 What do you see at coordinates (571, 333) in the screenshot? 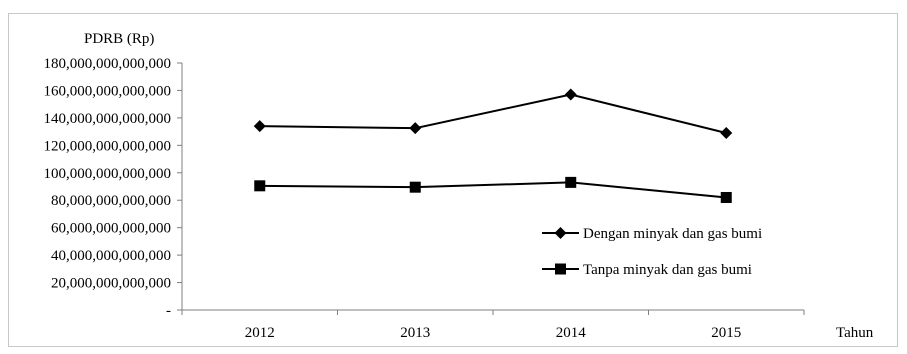
I see `x-tick-label: 2014` at bounding box center [571, 333].